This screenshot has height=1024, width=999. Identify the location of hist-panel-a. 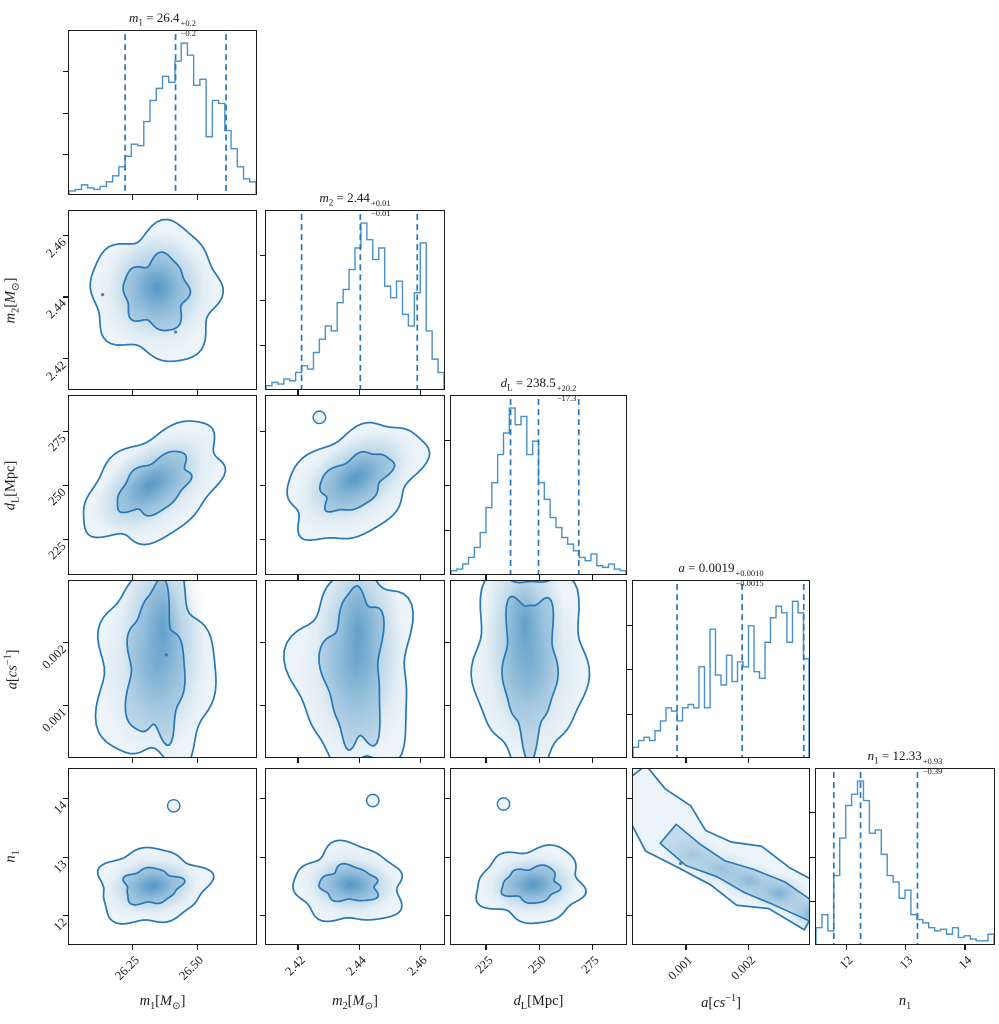
(721, 669).